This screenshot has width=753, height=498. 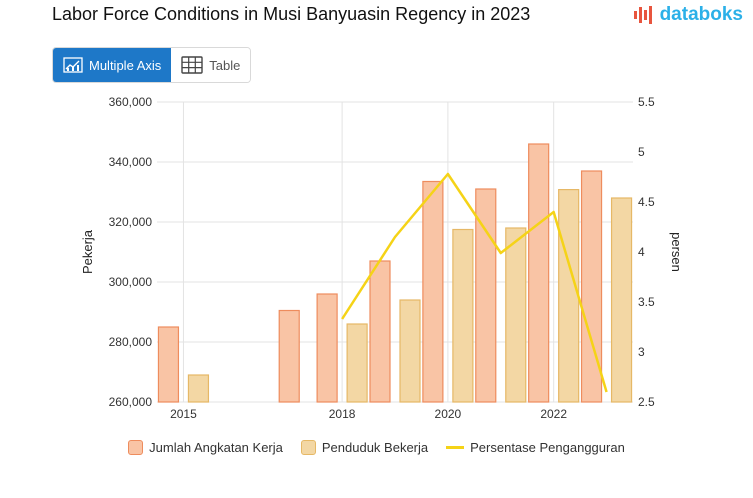 What do you see at coordinates (455, 447) in the screenshot?
I see `legend-swatch-pengangguran` at bounding box center [455, 447].